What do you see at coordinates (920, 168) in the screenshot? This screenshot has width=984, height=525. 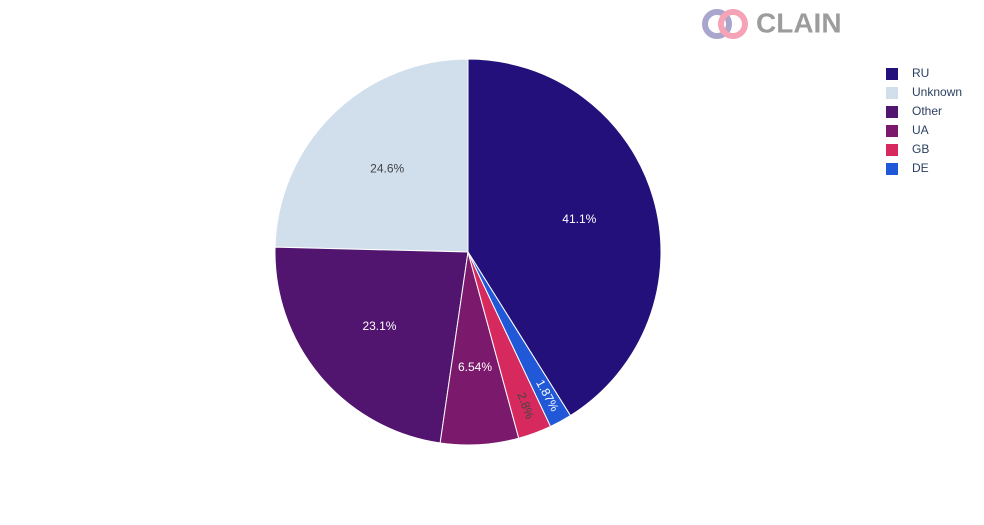 I see `legend-label: DE` at bounding box center [920, 168].